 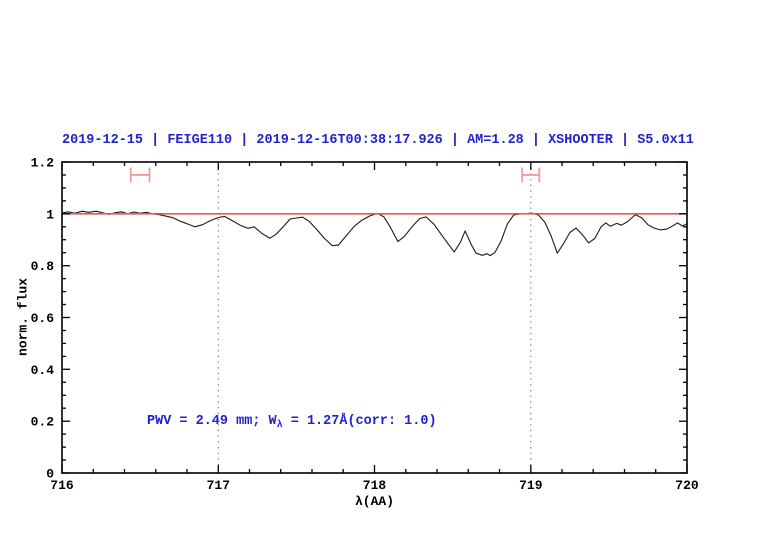 What do you see at coordinates (50, 214) in the screenshot?
I see `y-tick-label-1: 1` at bounding box center [50, 214].